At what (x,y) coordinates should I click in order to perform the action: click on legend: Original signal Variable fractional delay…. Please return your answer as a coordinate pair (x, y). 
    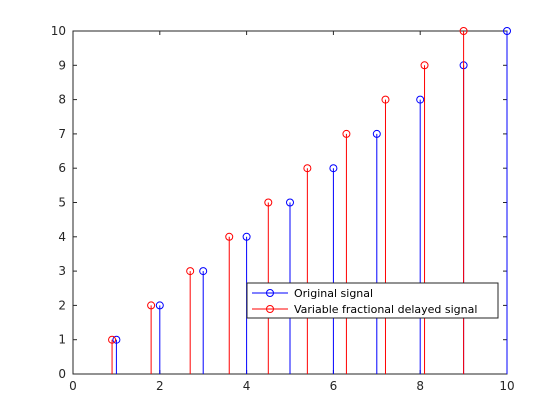
    Looking at the image, I should click on (372, 300).